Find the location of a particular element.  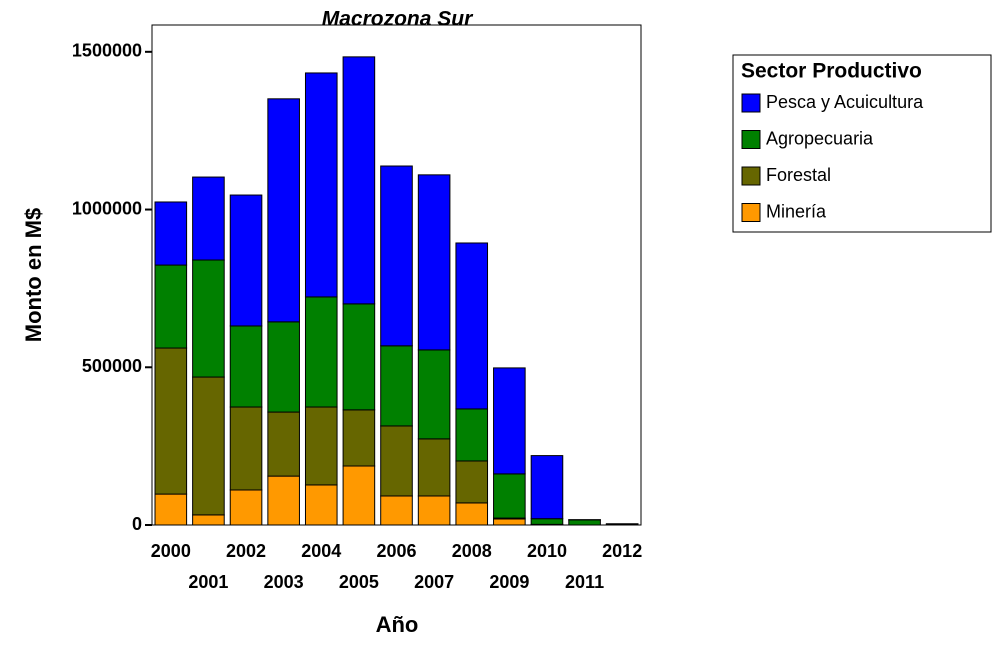

x-tick-label: 2007 is located at coordinates (434, 582).